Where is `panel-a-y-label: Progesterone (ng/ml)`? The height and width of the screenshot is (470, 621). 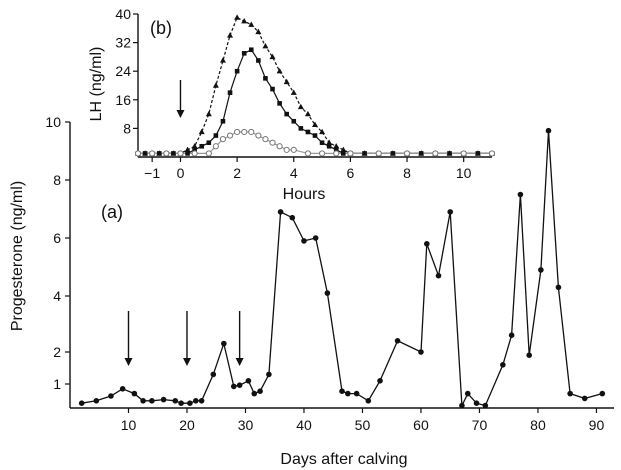
panel-a-y-label: Progesterone (ng/ml) is located at coordinates (17, 256).